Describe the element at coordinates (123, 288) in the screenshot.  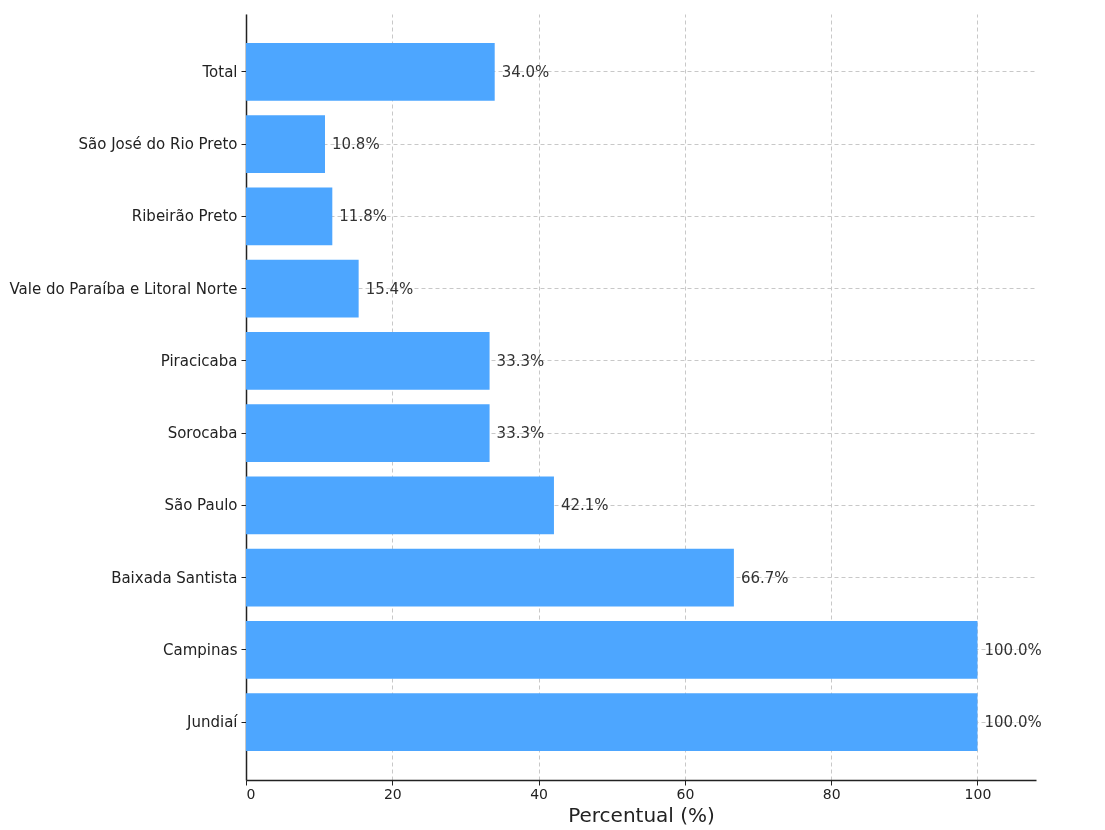
I see `y-tick-label: Vale do Paraíba e Litoral Norte` at that location.